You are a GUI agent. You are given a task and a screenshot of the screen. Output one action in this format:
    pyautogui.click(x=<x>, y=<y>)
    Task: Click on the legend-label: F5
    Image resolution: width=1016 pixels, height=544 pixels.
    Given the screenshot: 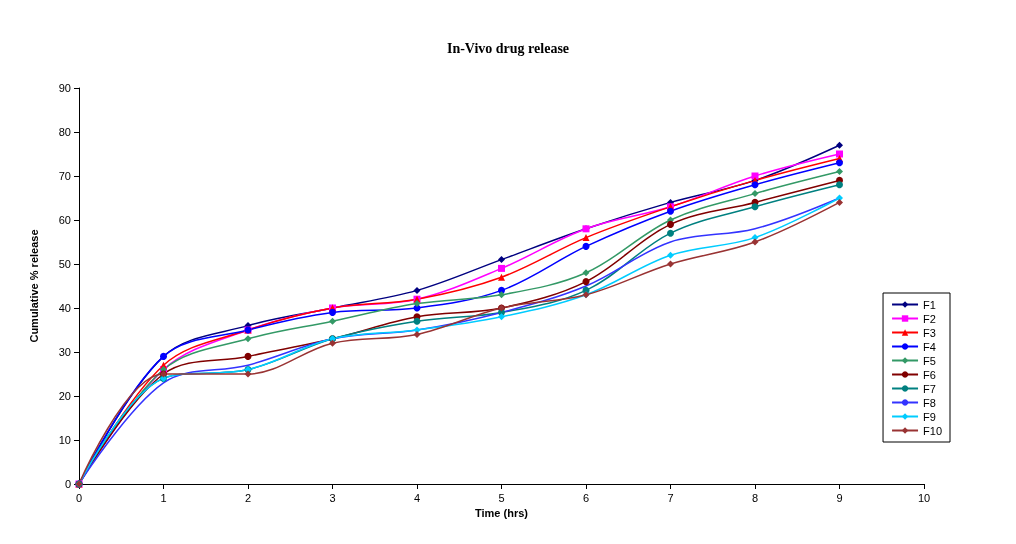 What is the action you would take?
    pyautogui.click(x=929, y=360)
    